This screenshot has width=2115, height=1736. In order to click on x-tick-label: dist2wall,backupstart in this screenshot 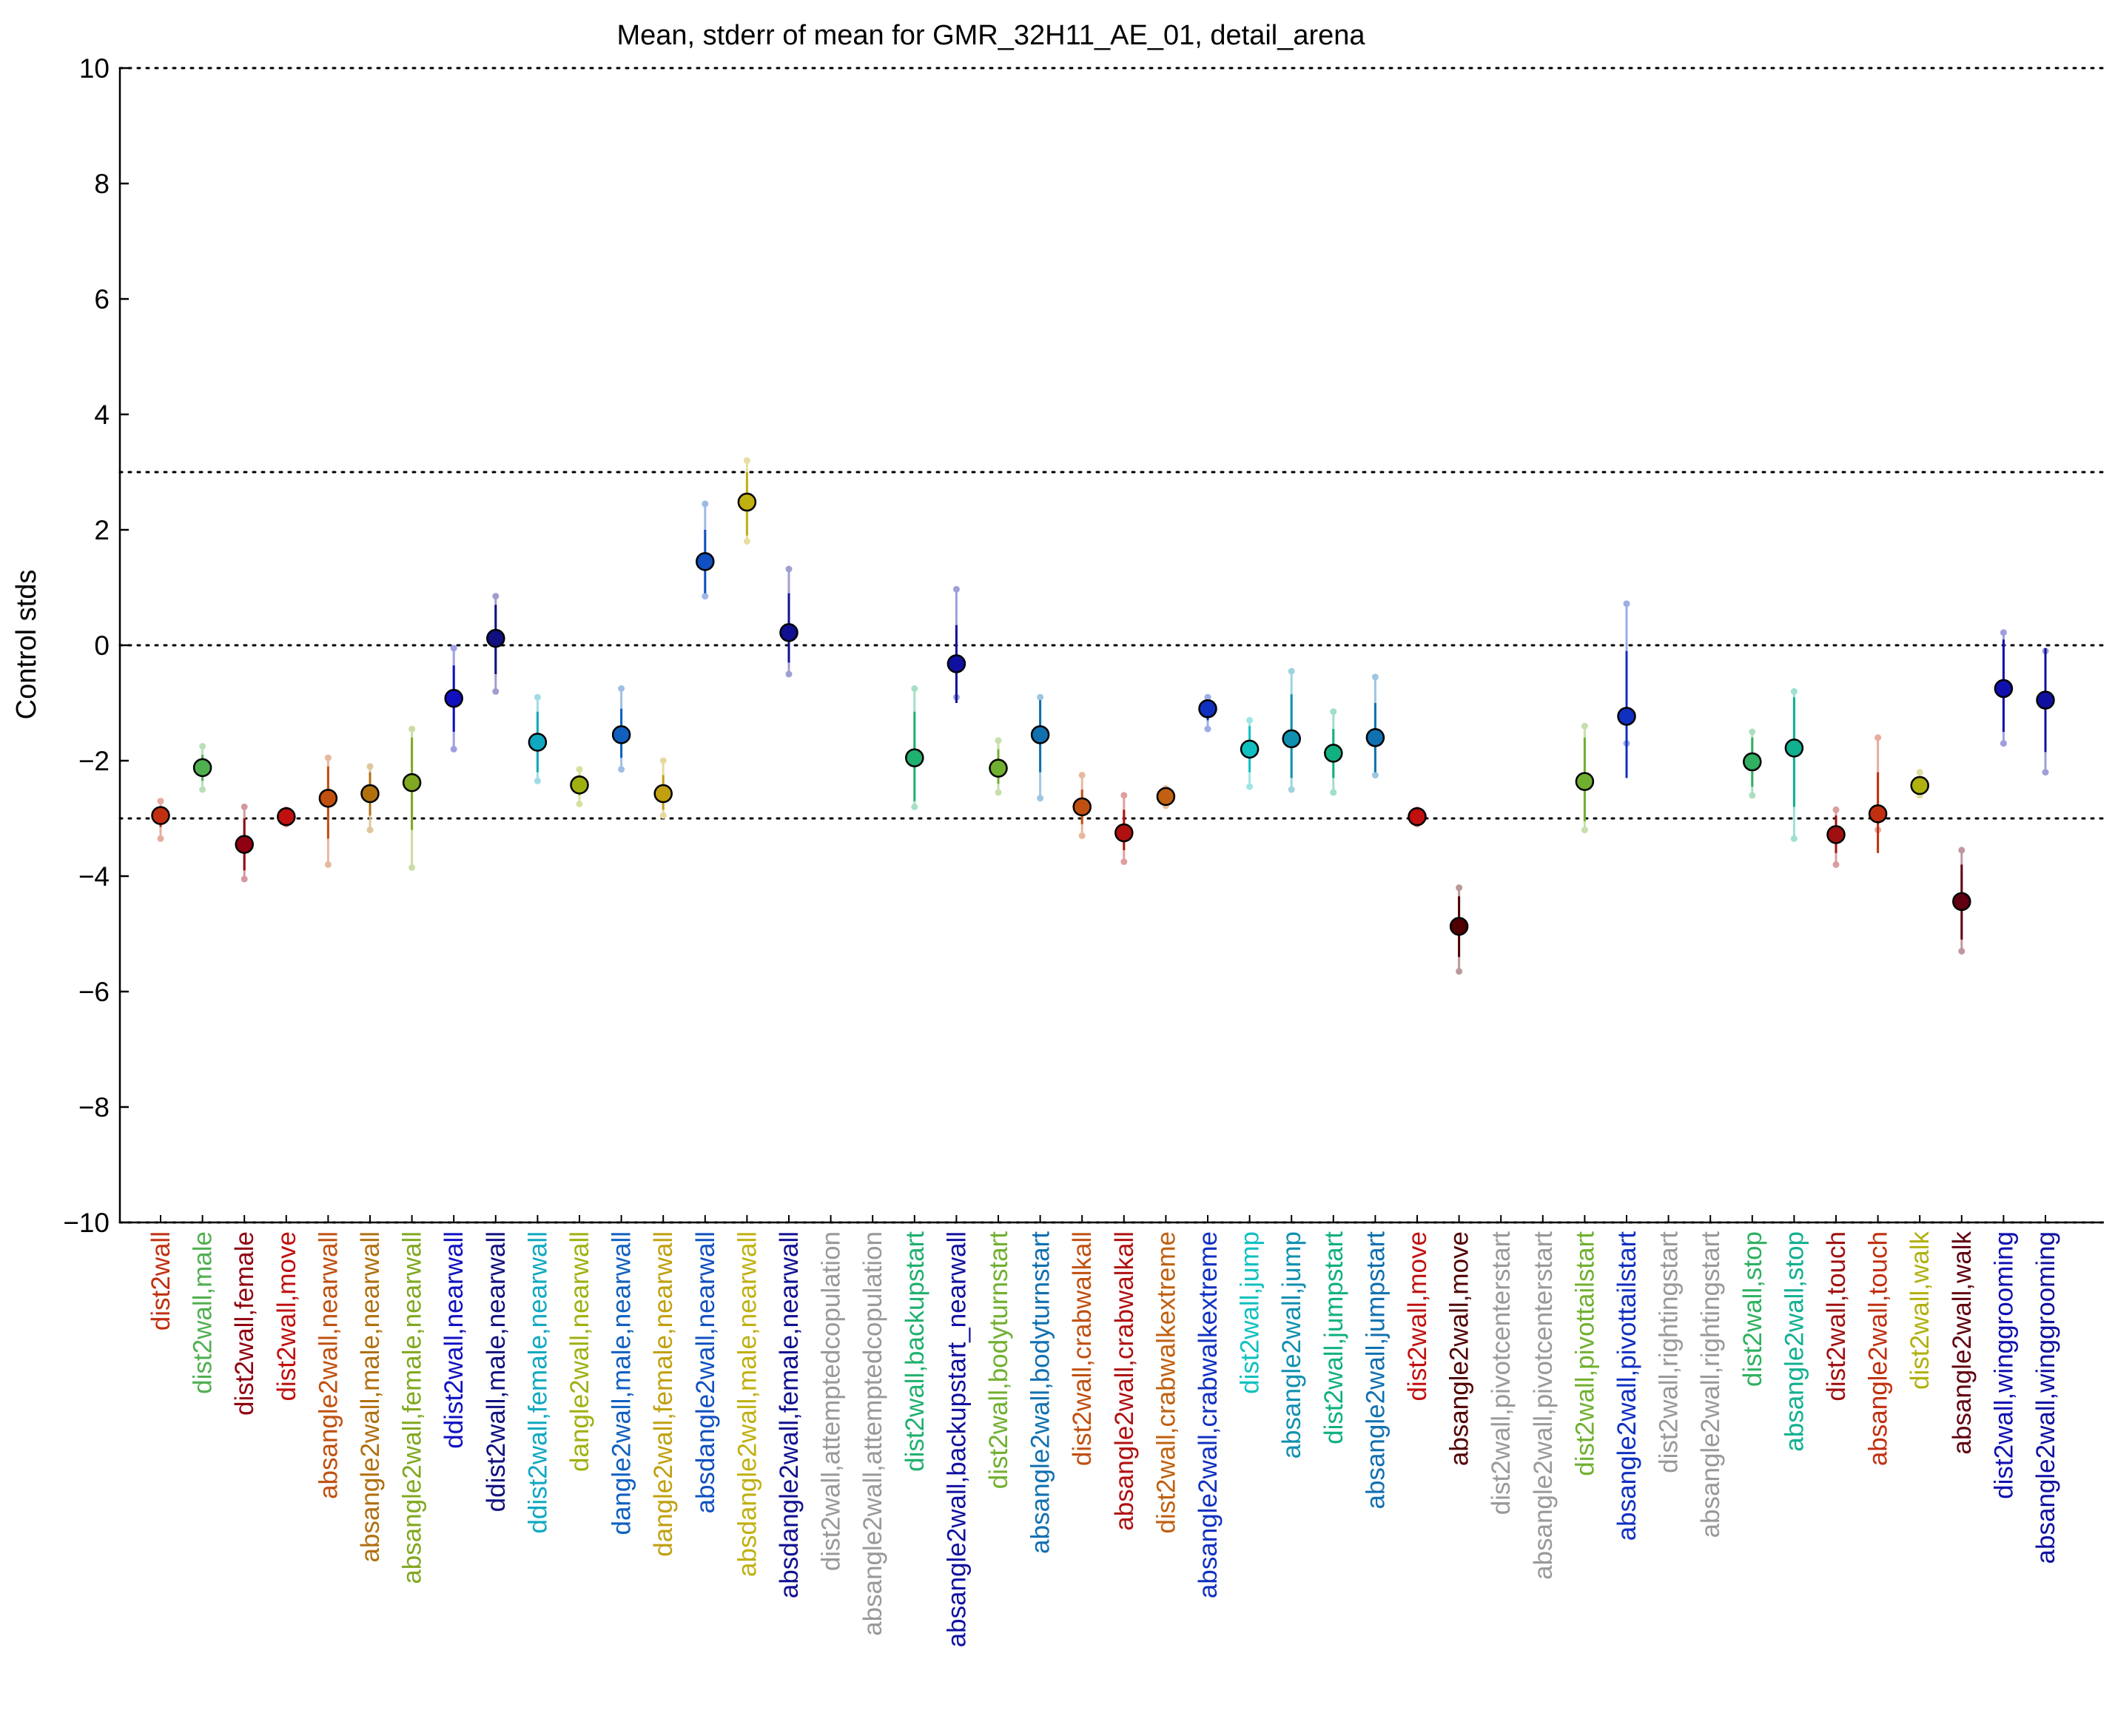, I will do `click(915, 1352)`.